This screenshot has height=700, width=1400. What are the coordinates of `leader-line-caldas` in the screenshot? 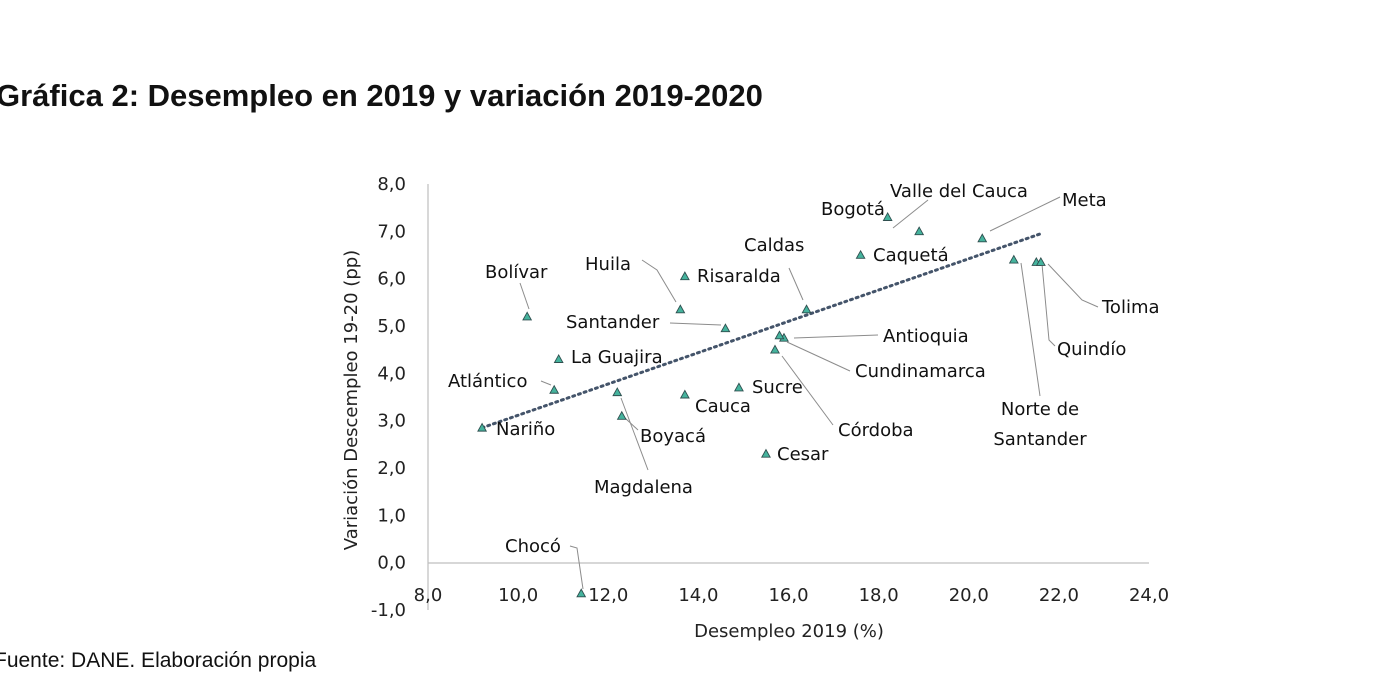 It's located at (796, 284).